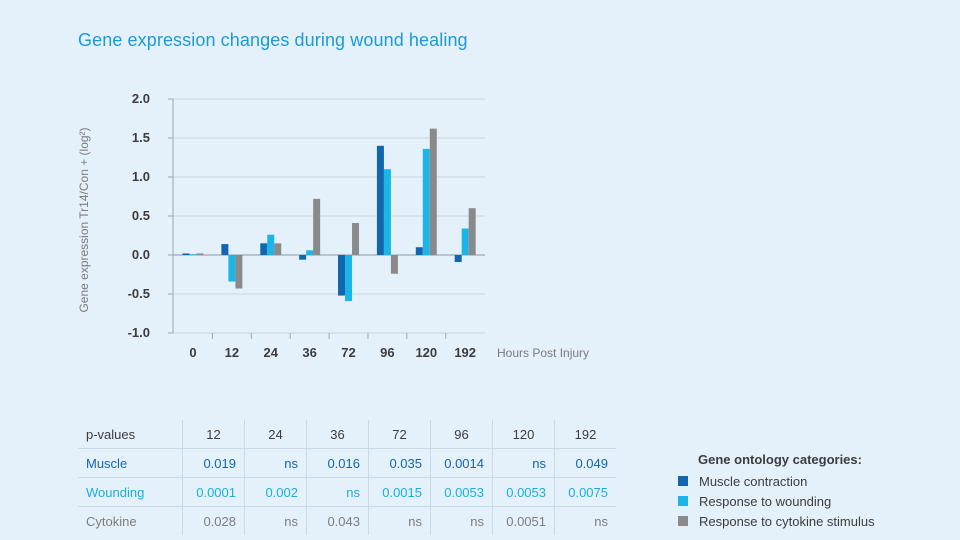 The height and width of the screenshot is (540, 960). Describe the element at coordinates (332, 352) in the screenshot. I see `x-tick-labels: 0 12 24 36 72 96 120 192` at that location.